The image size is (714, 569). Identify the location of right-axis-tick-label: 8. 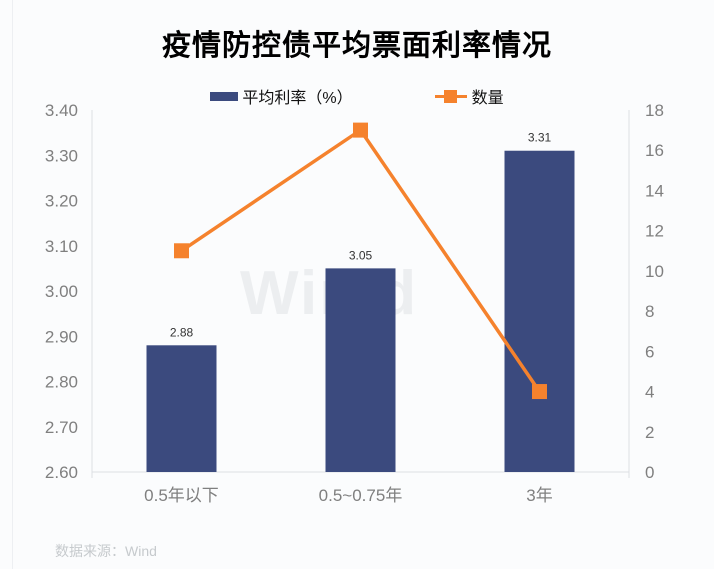
(649, 311).